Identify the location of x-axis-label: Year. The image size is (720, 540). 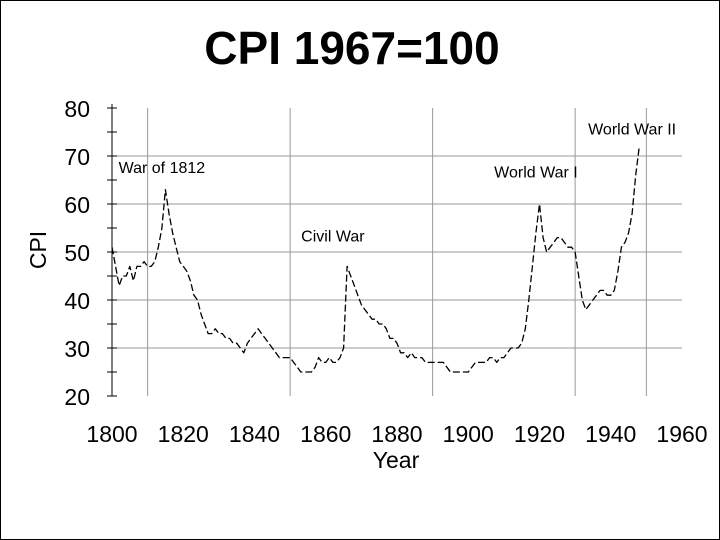
(396, 460).